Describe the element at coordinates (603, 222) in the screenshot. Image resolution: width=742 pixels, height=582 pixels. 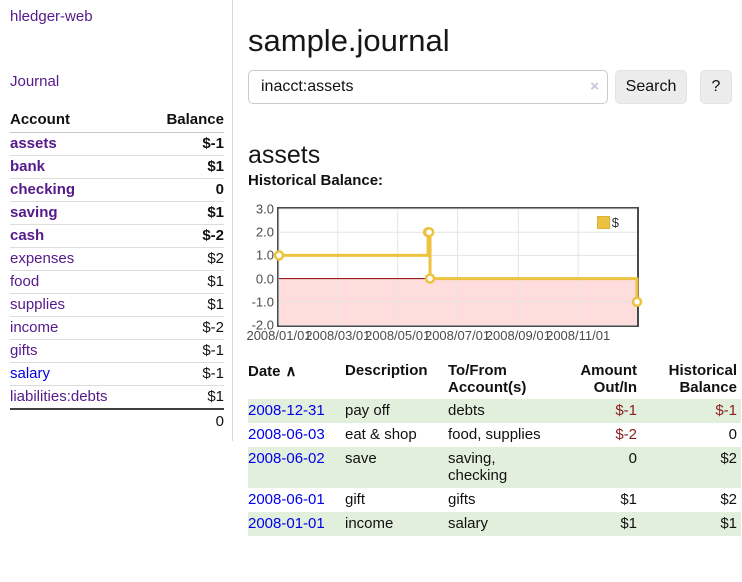
I see `legend-swatch-icon` at that location.